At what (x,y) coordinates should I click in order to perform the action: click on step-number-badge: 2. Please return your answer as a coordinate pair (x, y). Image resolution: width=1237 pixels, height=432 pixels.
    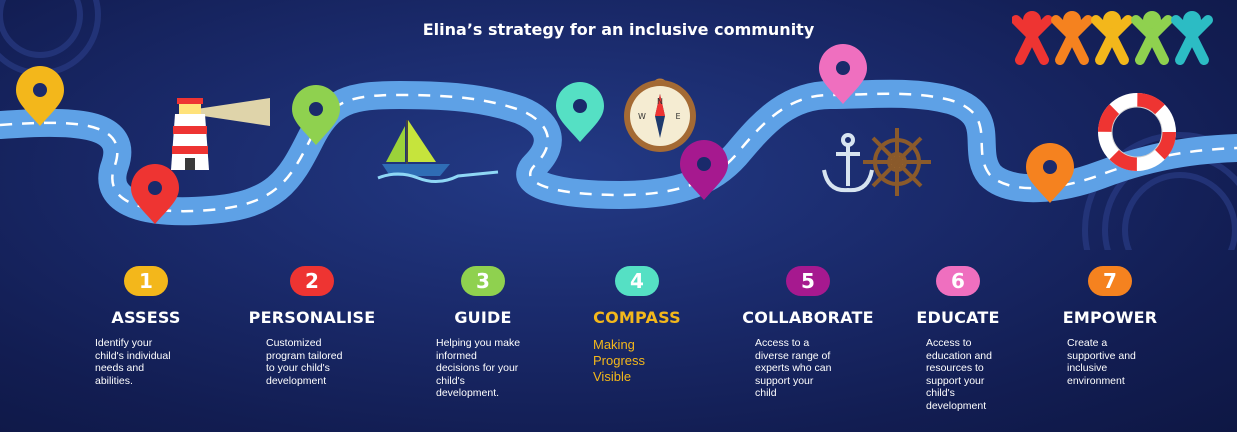
    Looking at the image, I should click on (312, 281).